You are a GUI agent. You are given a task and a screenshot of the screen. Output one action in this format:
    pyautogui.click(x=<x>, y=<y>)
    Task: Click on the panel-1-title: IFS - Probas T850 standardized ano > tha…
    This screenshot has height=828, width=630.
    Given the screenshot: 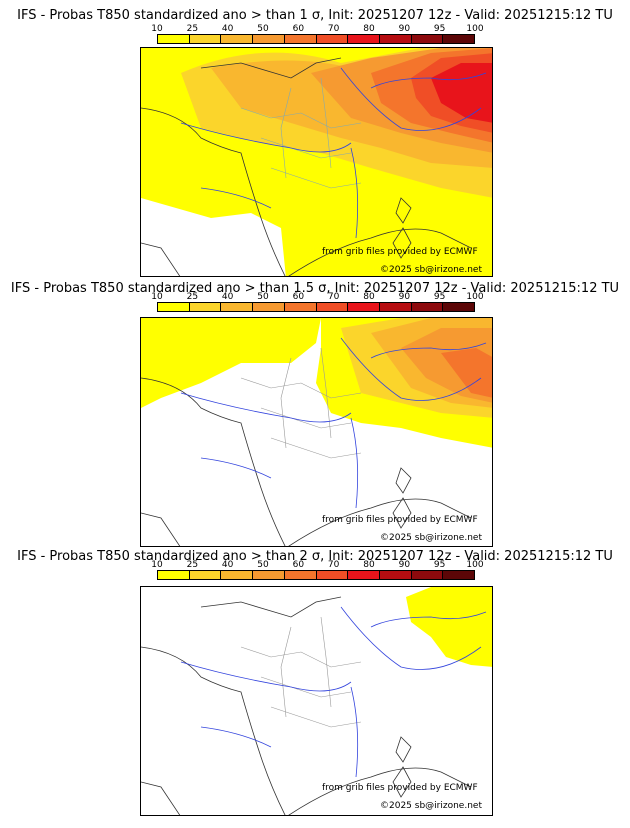 What is the action you would take?
    pyautogui.click(x=315, y=15)
    